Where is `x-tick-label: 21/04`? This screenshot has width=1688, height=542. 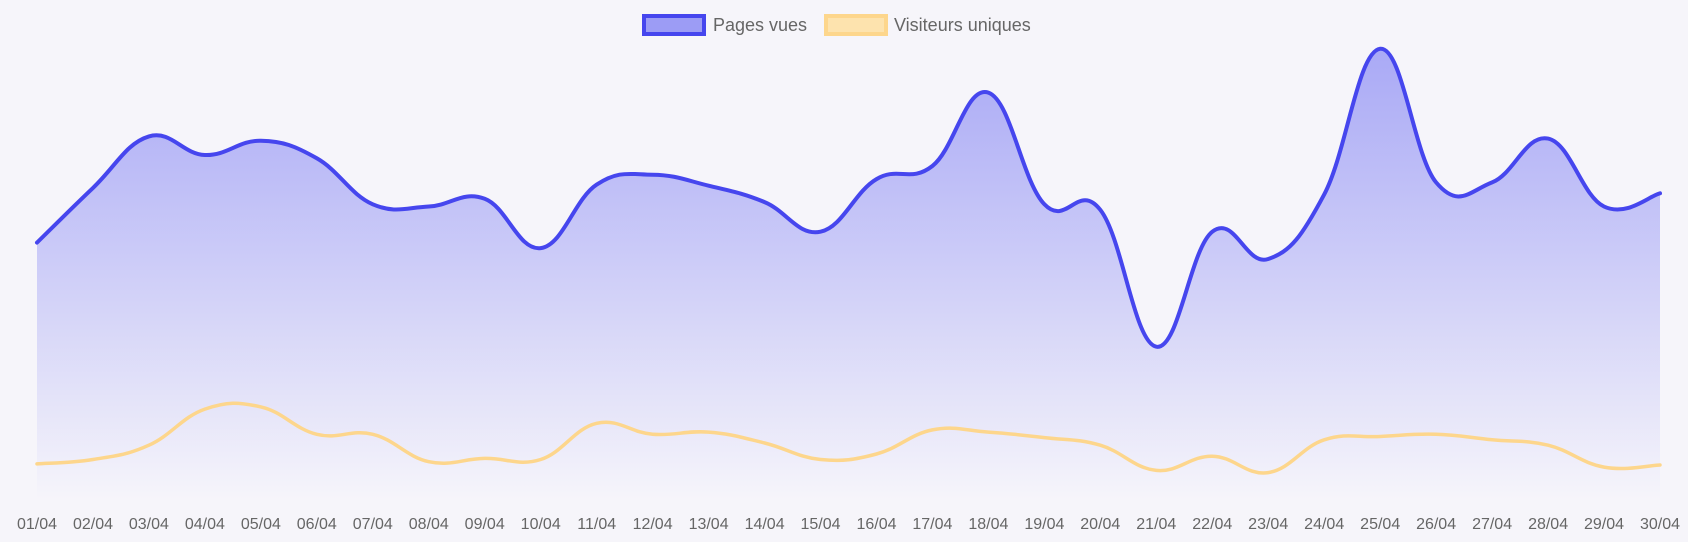
x-tick-label: 21/04 is located at coordinates (1156, 524).